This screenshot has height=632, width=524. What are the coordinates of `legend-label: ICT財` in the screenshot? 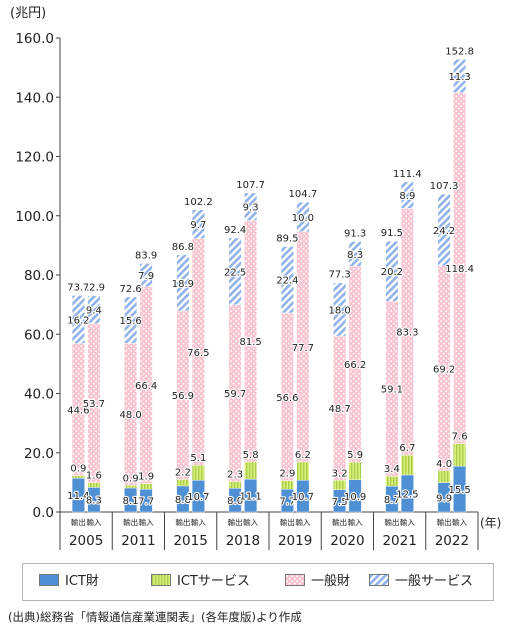 It's located at (82, 581).